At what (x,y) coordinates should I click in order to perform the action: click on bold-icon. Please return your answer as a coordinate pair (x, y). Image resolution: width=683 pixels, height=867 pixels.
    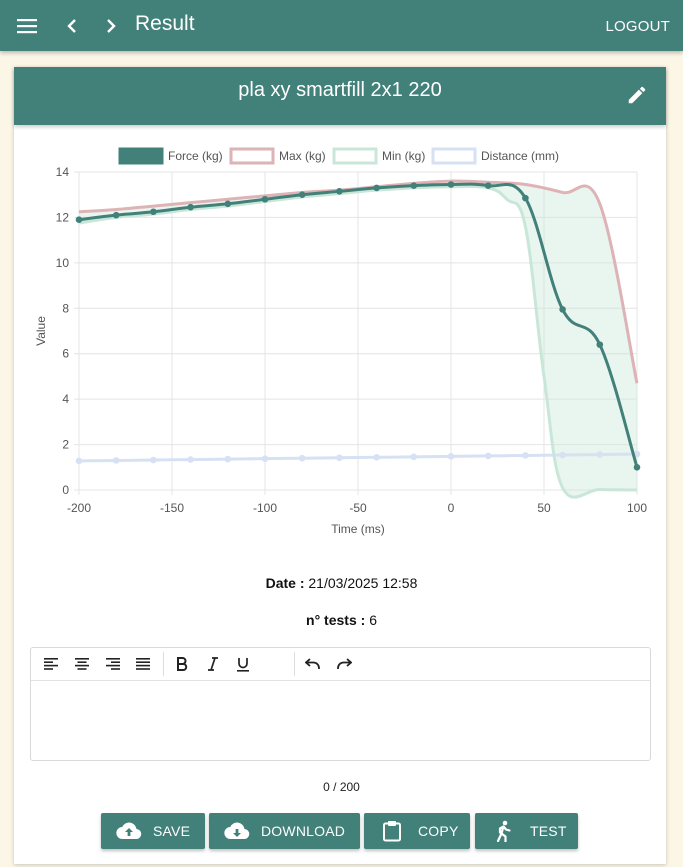
    Looking at the image, I should click on (182, 664).